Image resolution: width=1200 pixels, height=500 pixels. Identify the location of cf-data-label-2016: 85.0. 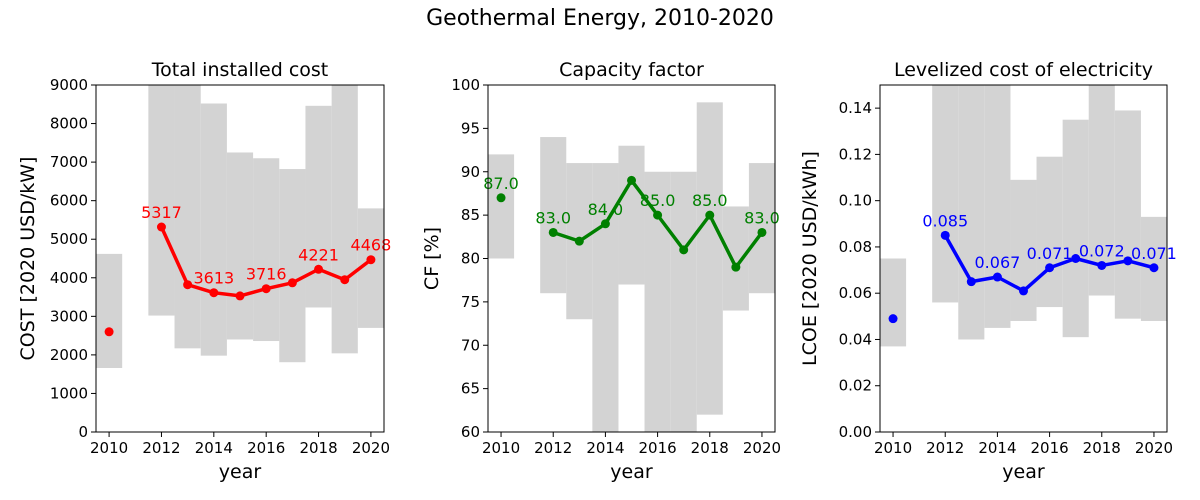
(658, 200).